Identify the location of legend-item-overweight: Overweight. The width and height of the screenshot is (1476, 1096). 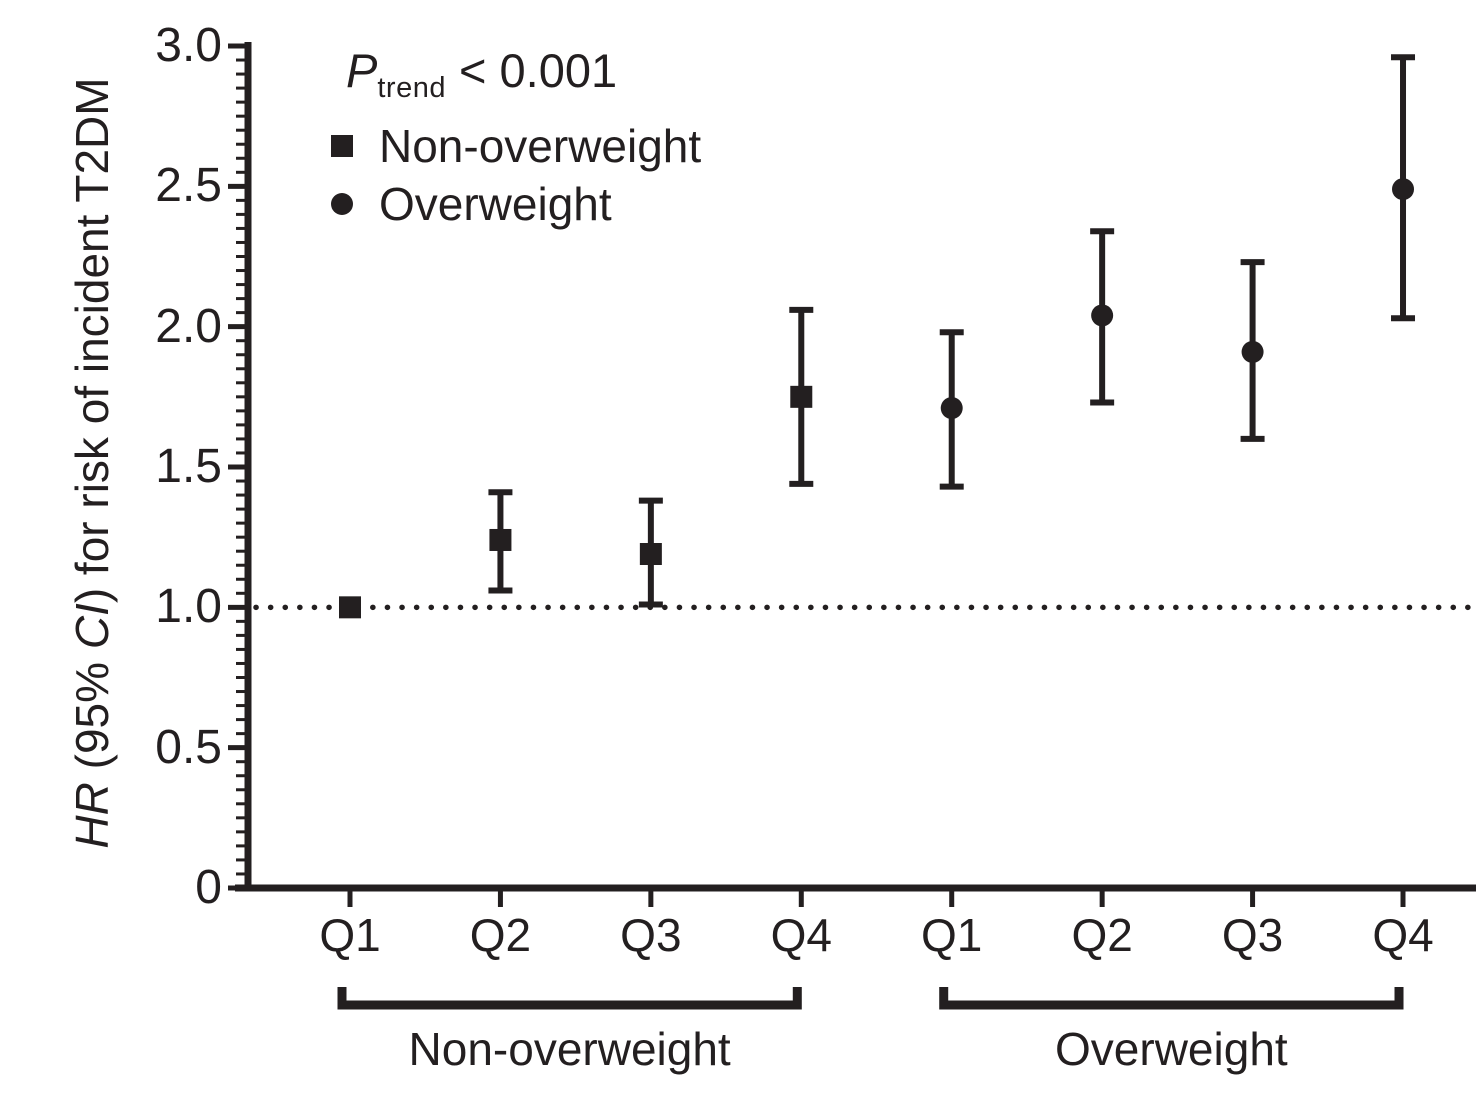
(471, 204).